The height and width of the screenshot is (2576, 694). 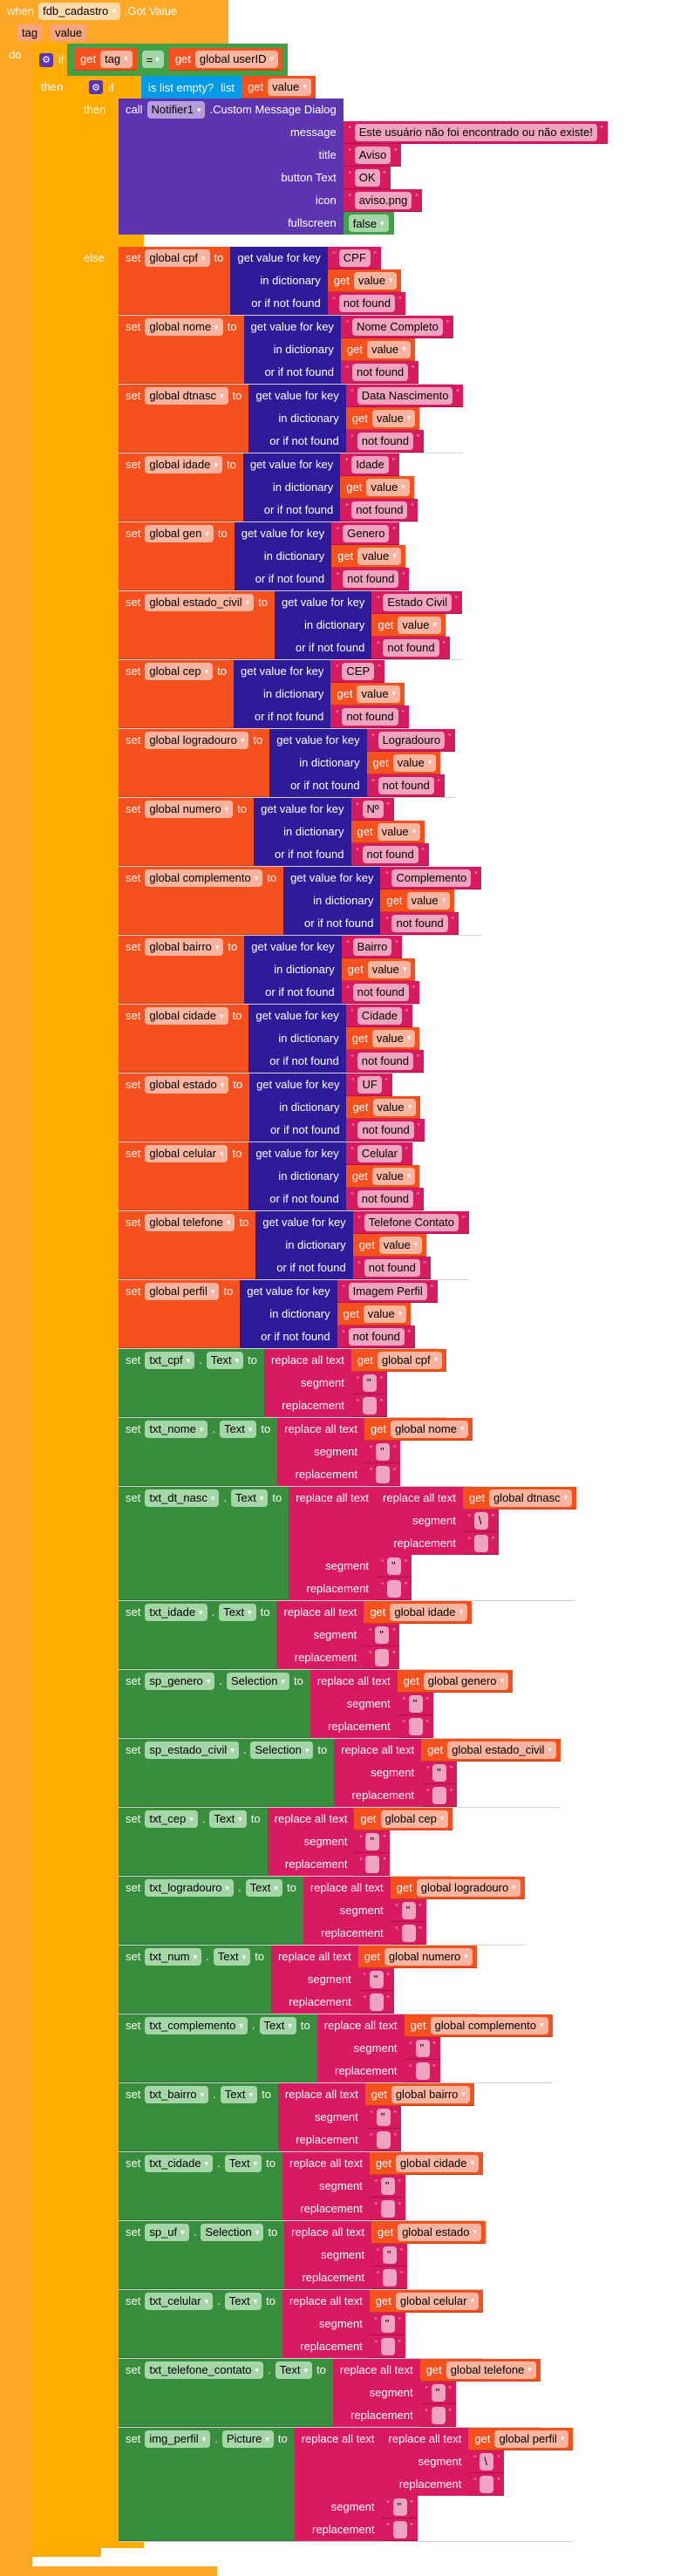 What do you see at coordinates (418, 1430) in the screenshot?
I see `get-variable-block: get global nome ▾` at bounding box center [418, 1430].